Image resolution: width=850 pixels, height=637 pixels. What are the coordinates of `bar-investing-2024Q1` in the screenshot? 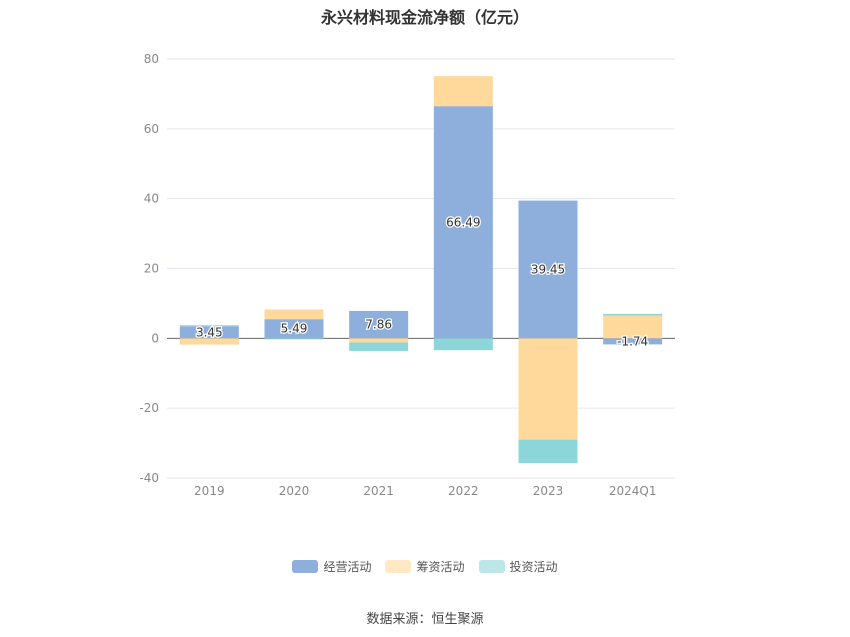 It's located at (633, 314).